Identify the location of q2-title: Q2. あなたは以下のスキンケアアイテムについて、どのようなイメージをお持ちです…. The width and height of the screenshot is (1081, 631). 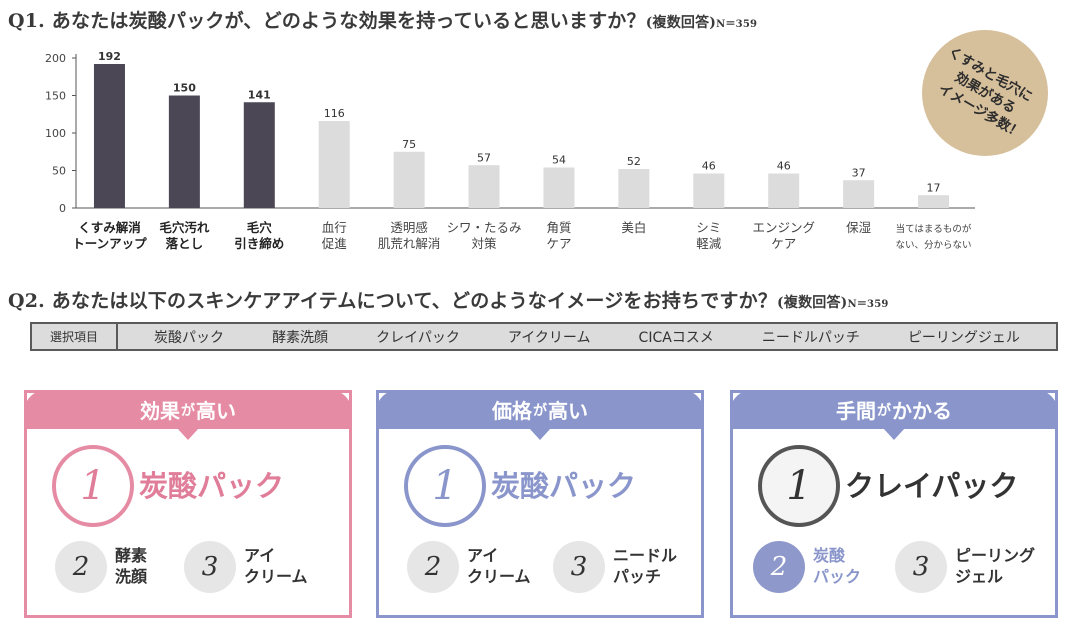
(448, 299).